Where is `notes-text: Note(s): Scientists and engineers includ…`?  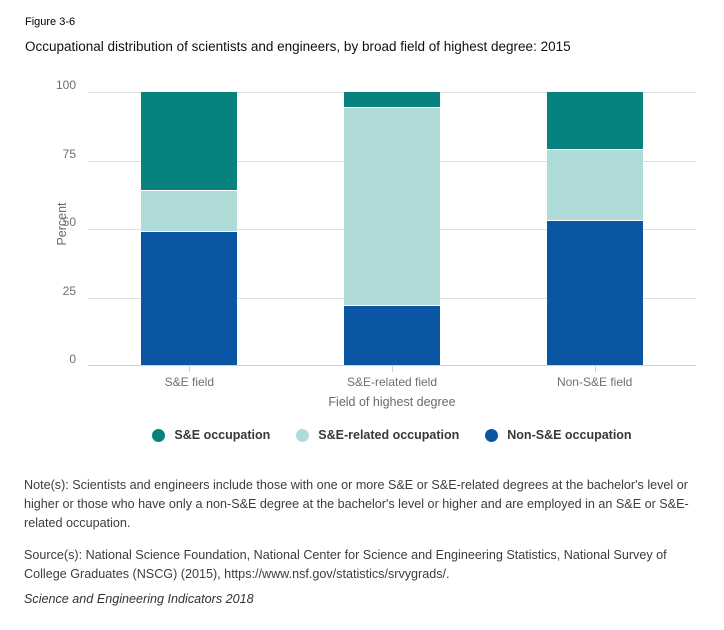
notes-text: Note(s): Scientists and engineers includ… is located at coordinates (356, 504).